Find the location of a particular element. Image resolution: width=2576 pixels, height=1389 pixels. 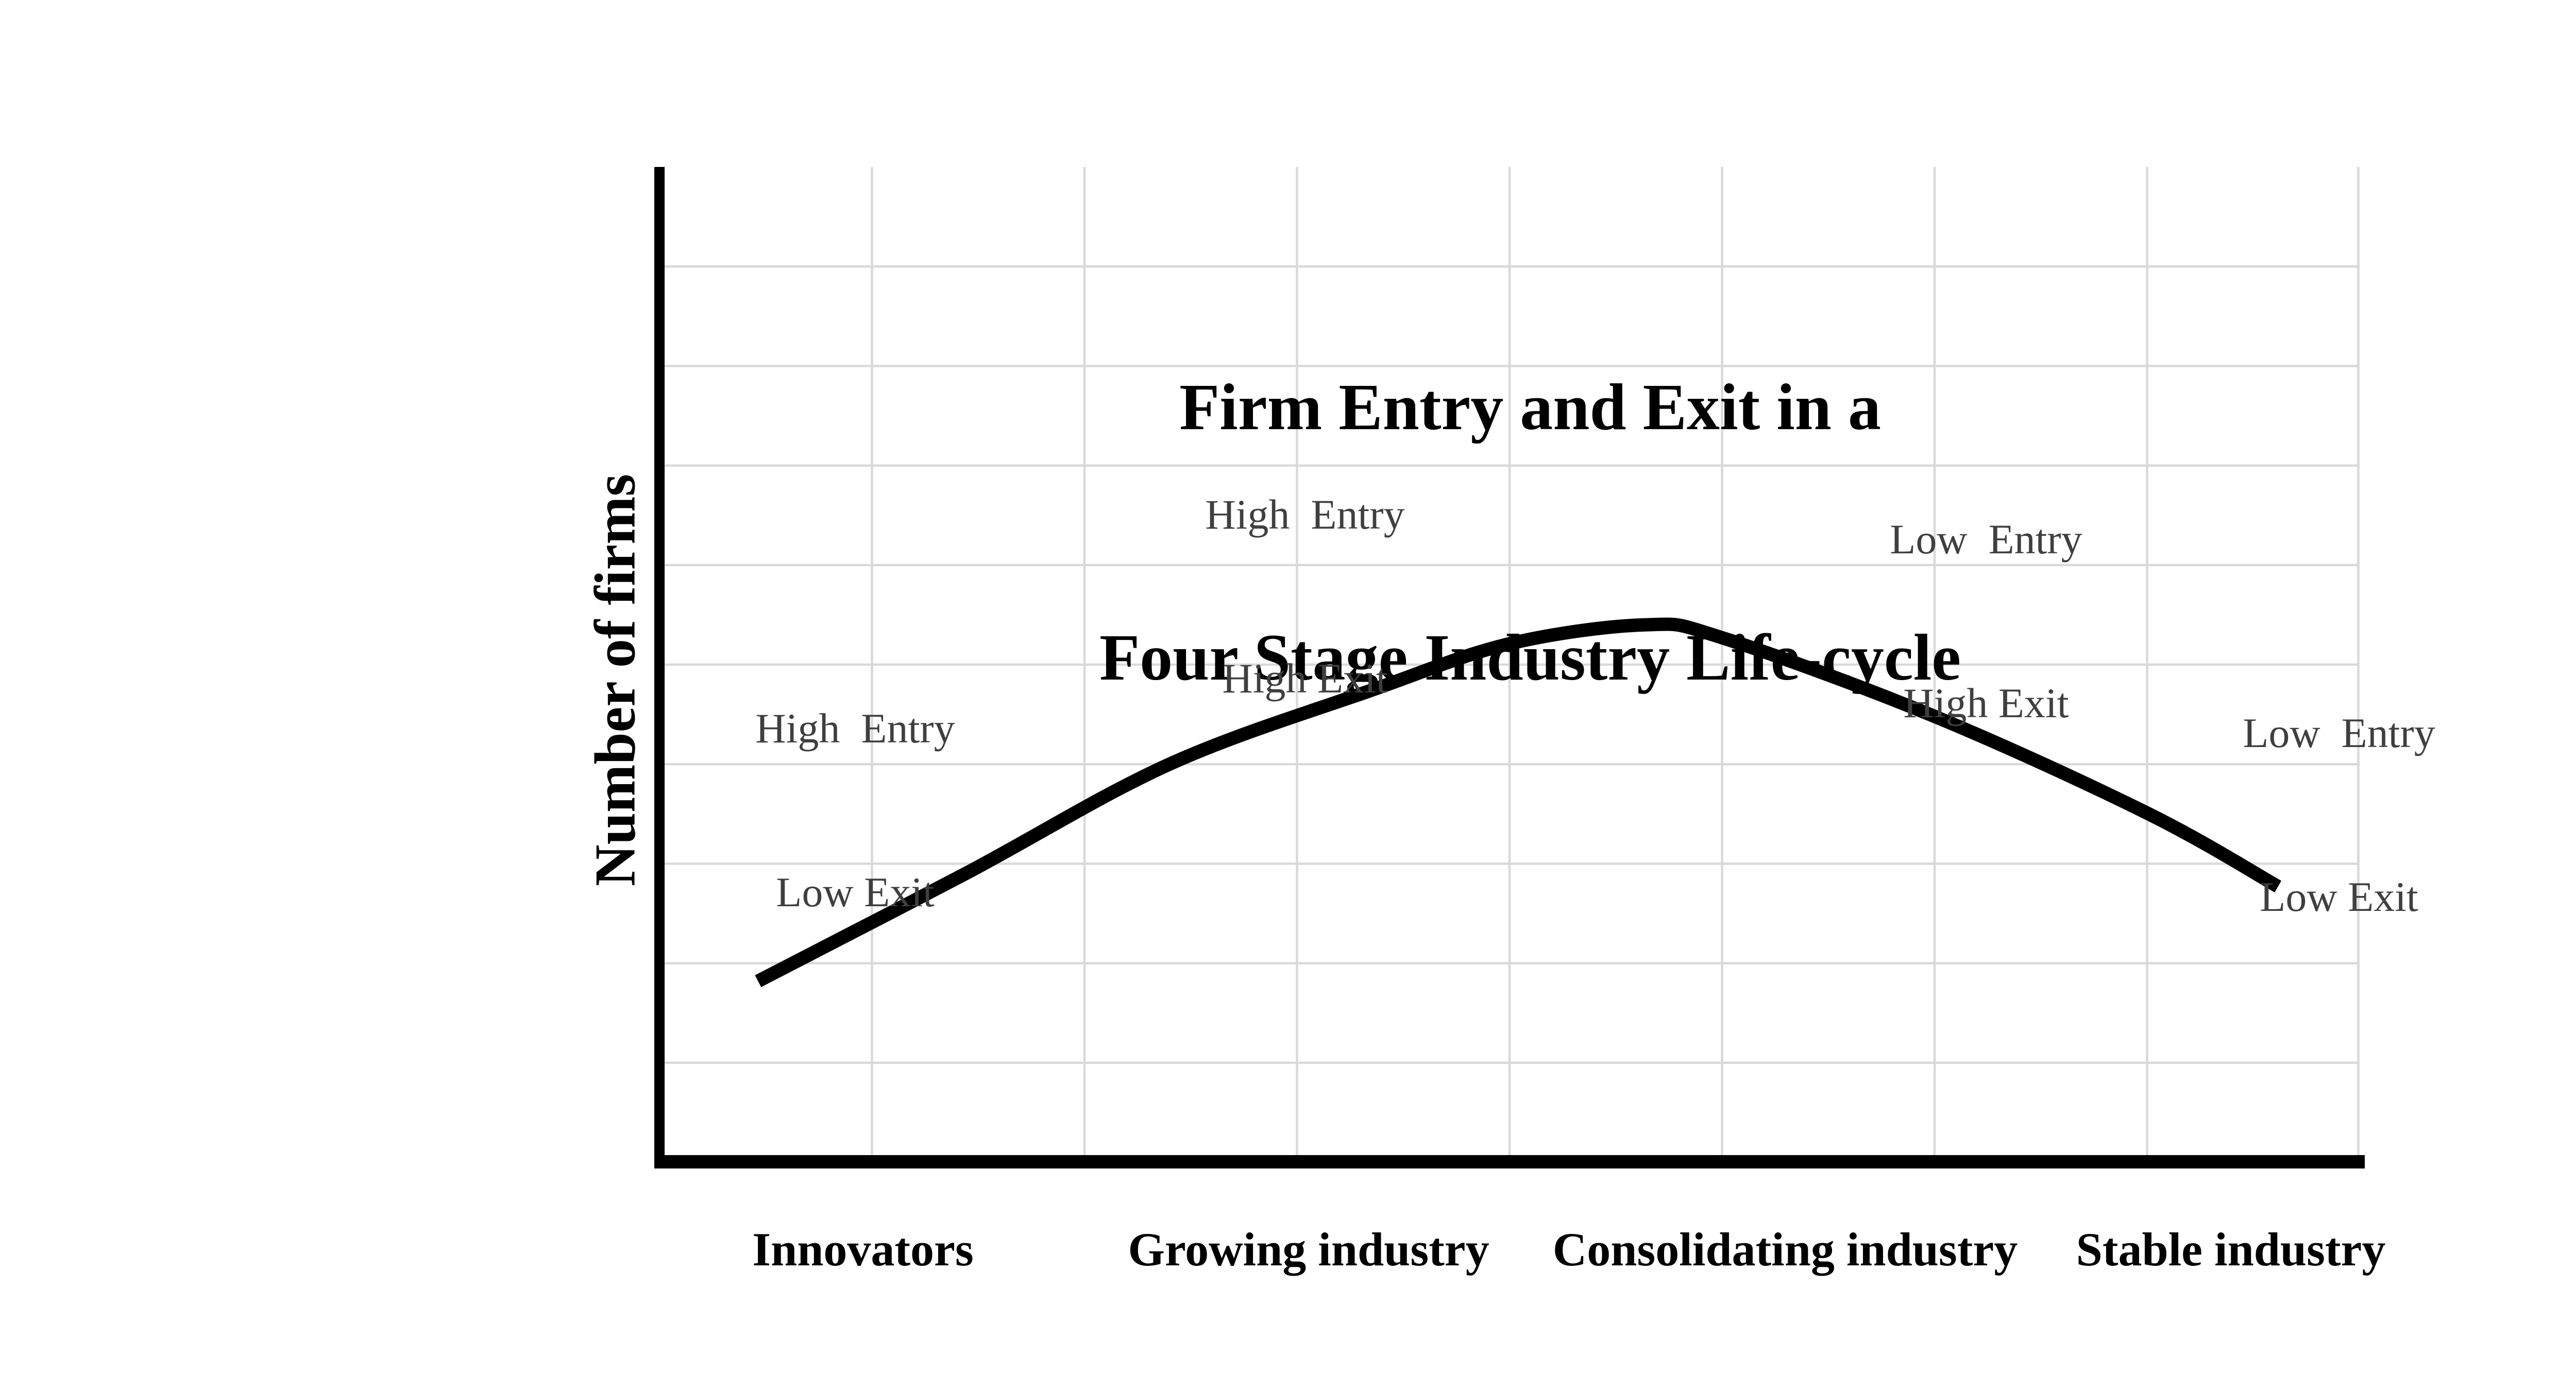

x-axis-label-consolidating-industry: Consolidating industry is located at coordinates (1785, 1249).